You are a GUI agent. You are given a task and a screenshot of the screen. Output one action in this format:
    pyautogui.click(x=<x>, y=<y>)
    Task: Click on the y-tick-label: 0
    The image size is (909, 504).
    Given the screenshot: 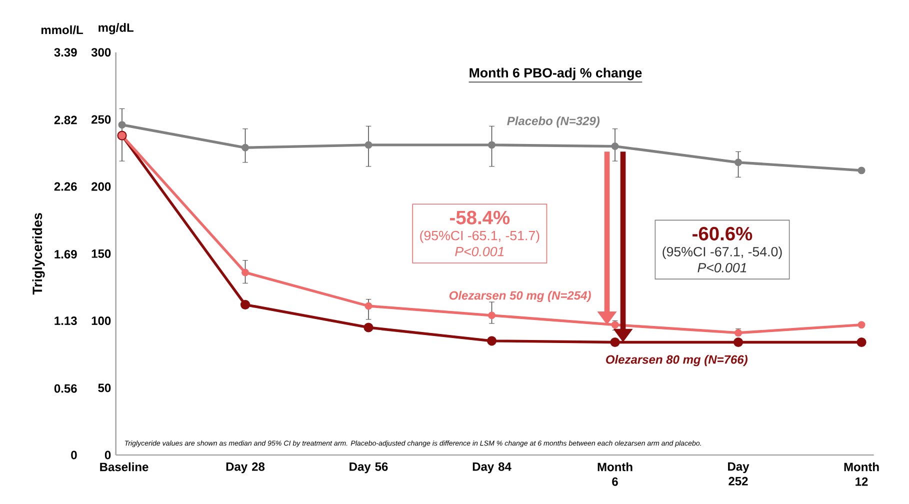 What is the action you would take?
    pyautogui.click(x=107, y=455)
    